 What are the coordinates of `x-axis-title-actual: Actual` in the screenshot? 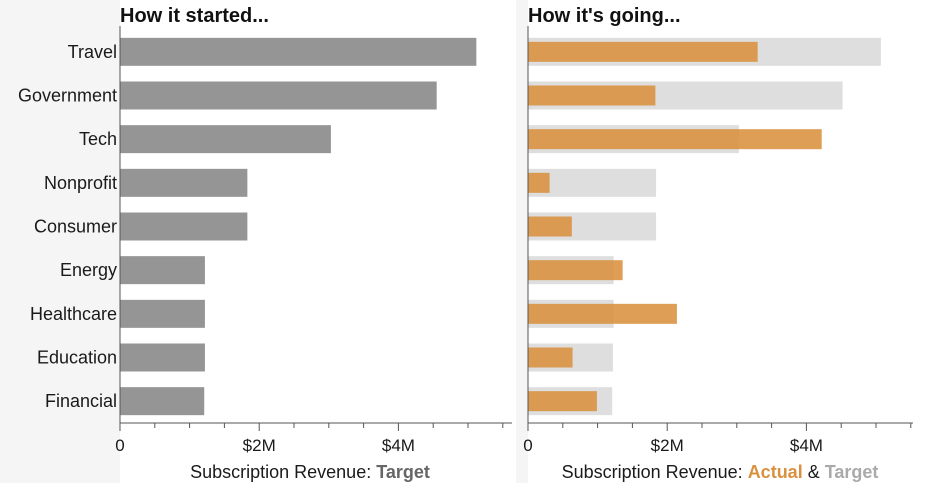 It's located at (775, 472).